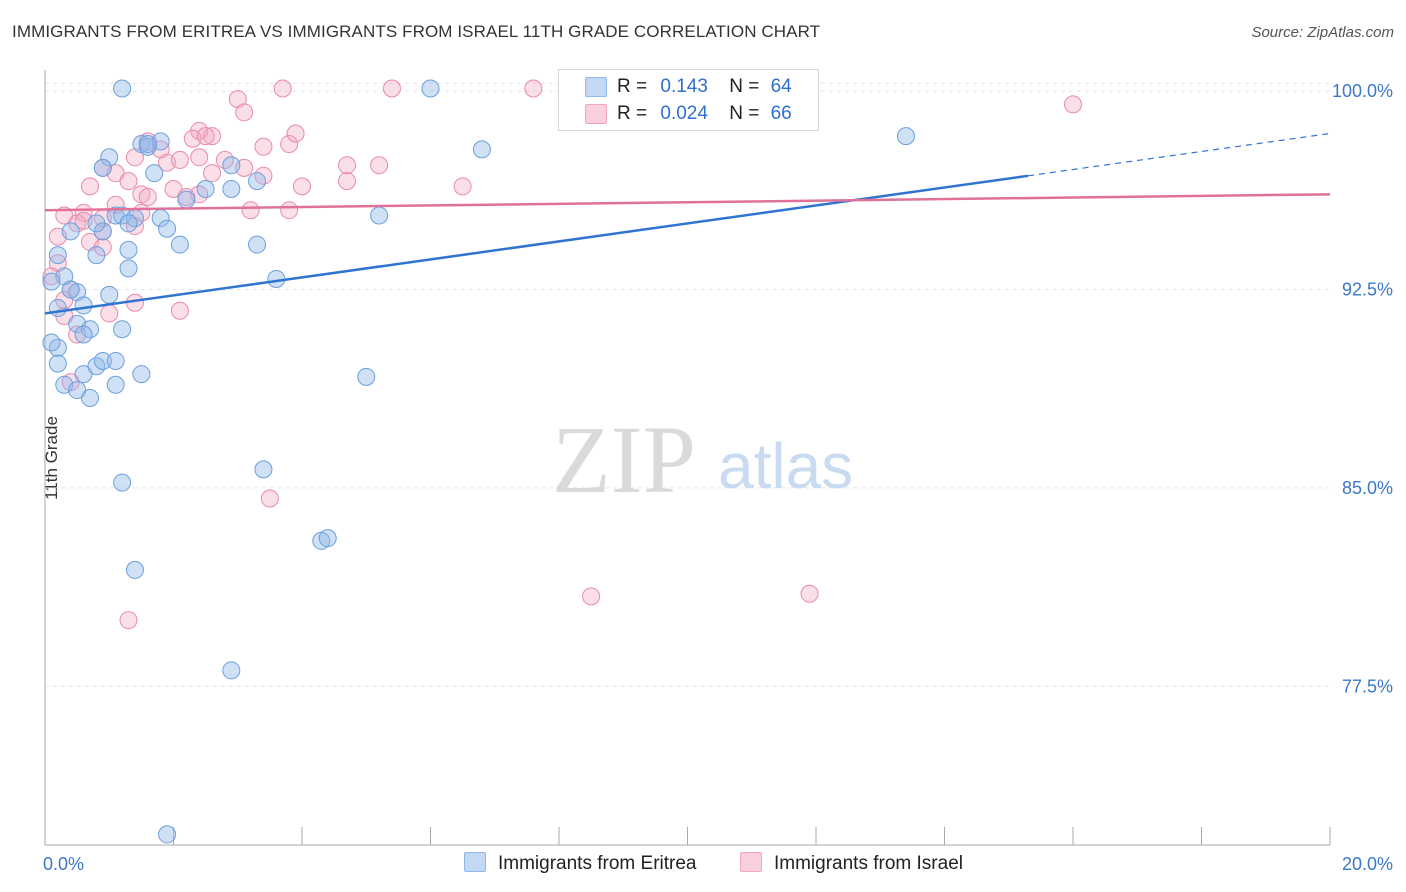  I want to click on eritrea-trend-line, so click(536, 244).